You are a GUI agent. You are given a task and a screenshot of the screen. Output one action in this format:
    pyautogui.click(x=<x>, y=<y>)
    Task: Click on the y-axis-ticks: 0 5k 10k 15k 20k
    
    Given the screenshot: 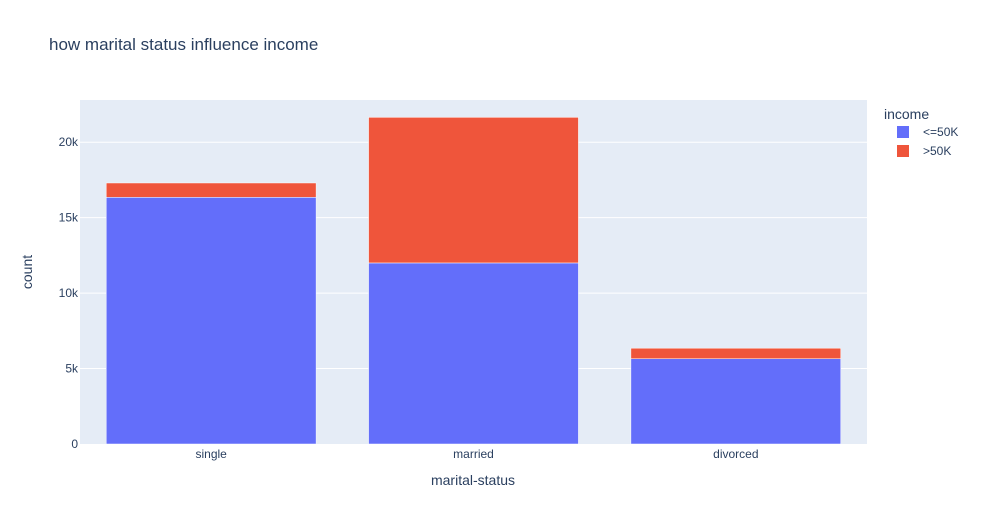 What is the action you would take?
    pyautogui.click(x=69, y=293)
    